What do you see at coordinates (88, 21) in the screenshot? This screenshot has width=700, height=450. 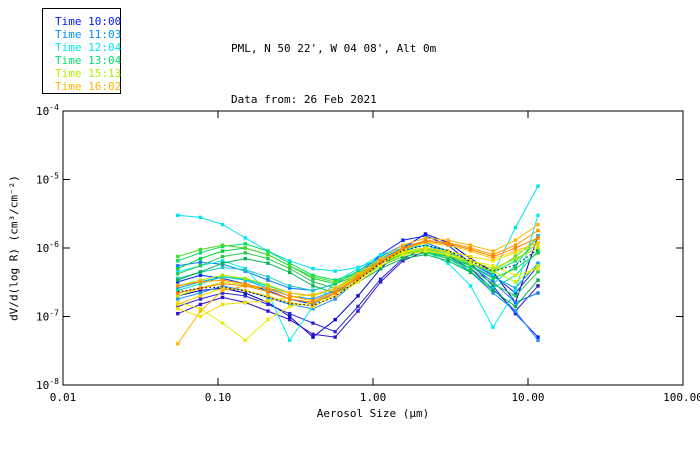 I see `legend-item-time-1000: Time 10:00` at bounding box center [88, 21].